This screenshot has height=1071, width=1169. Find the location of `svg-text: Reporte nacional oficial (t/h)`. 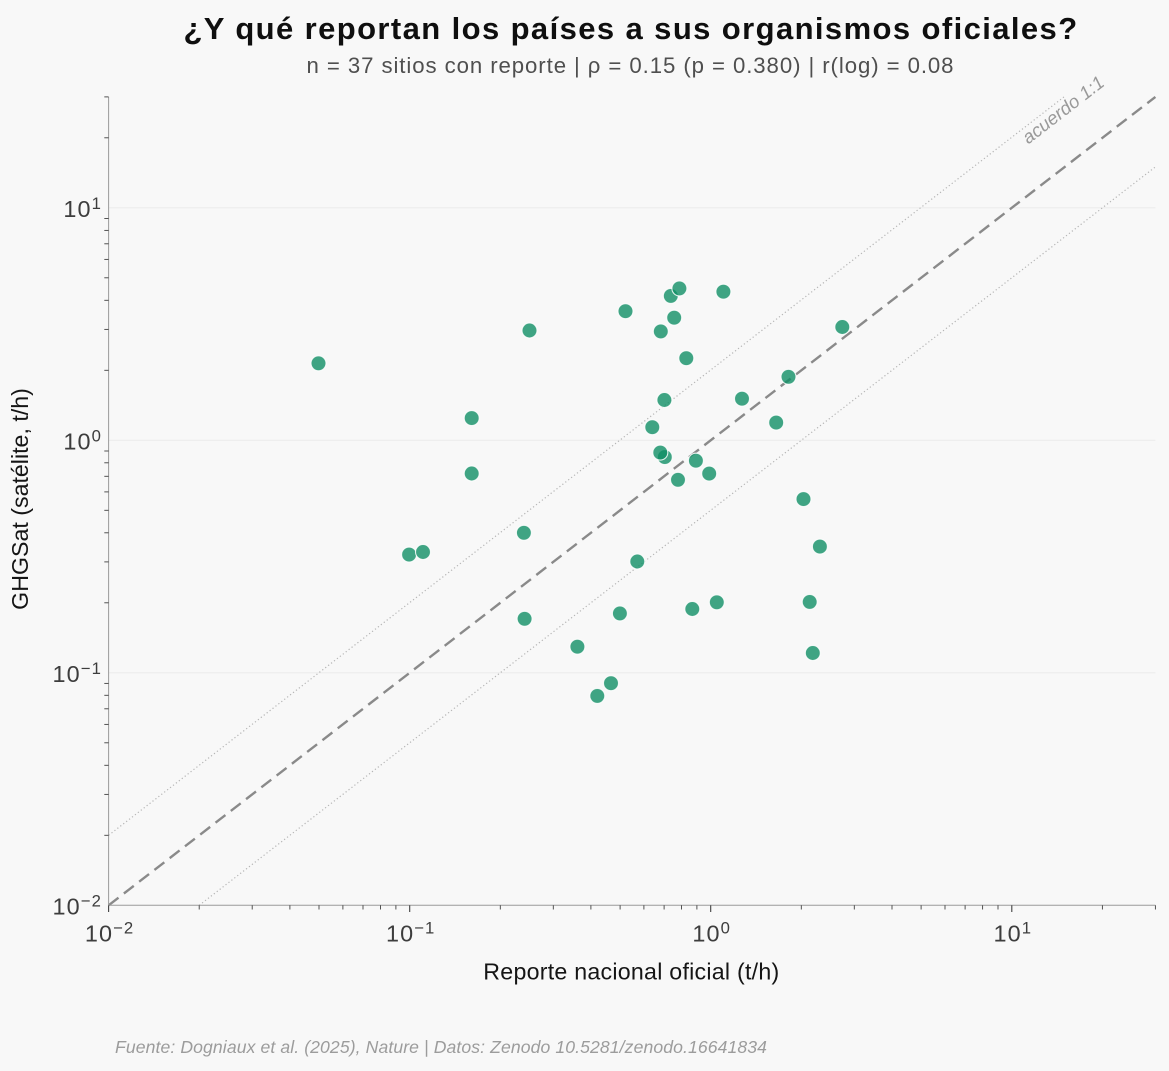

svg-text: Reporte nacional oficial (t/h) is located at coordinates (631, 971).